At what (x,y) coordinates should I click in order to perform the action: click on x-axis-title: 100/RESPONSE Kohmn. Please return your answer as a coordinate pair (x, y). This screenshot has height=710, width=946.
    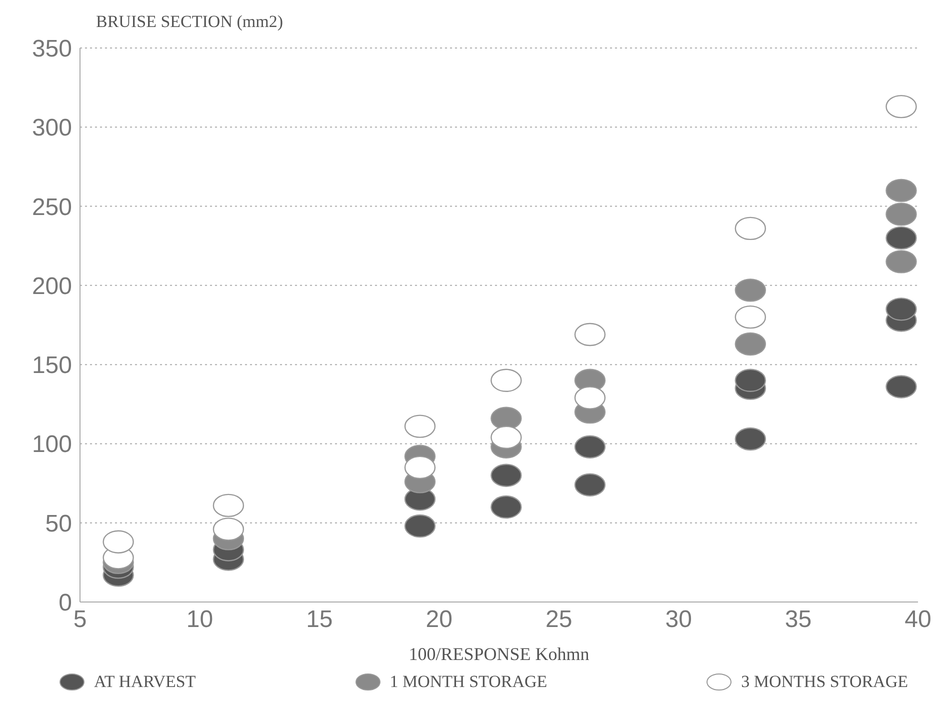
    Looking at the image, I should click on (499, 654).